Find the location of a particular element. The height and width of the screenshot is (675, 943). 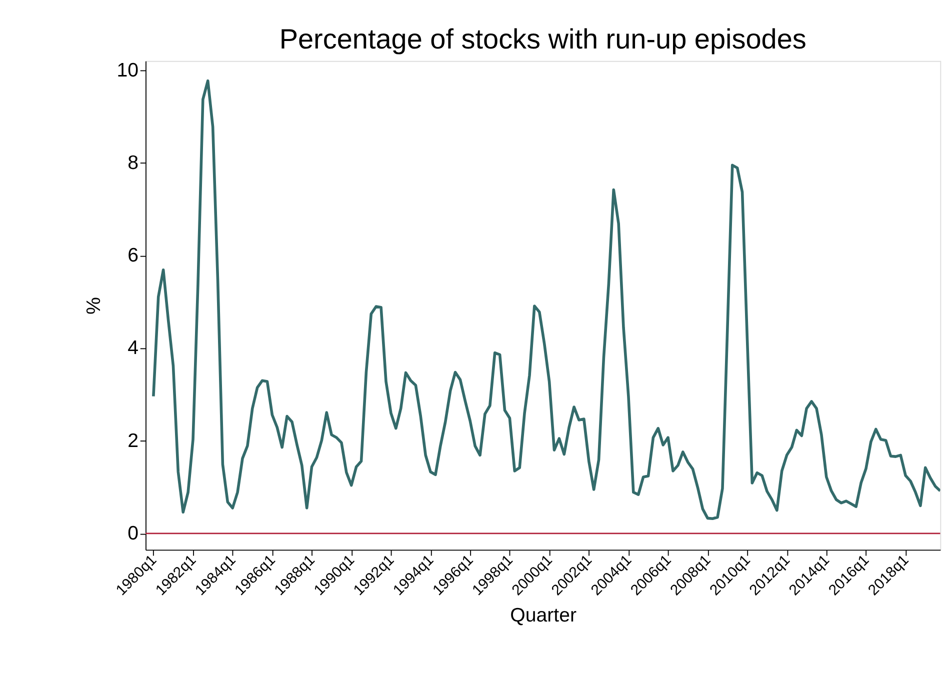

y-tick-label: 2 is located at coordinates (133, 441).